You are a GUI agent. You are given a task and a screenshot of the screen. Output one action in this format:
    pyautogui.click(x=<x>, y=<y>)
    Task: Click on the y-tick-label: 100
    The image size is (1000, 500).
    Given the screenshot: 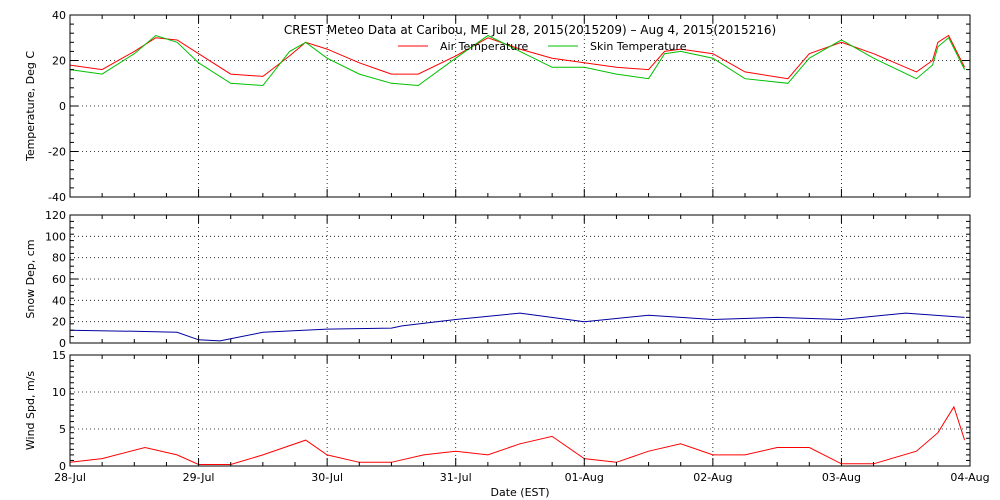 What is the action you would take?
    pyautogui.click(x=55, y=236)
    